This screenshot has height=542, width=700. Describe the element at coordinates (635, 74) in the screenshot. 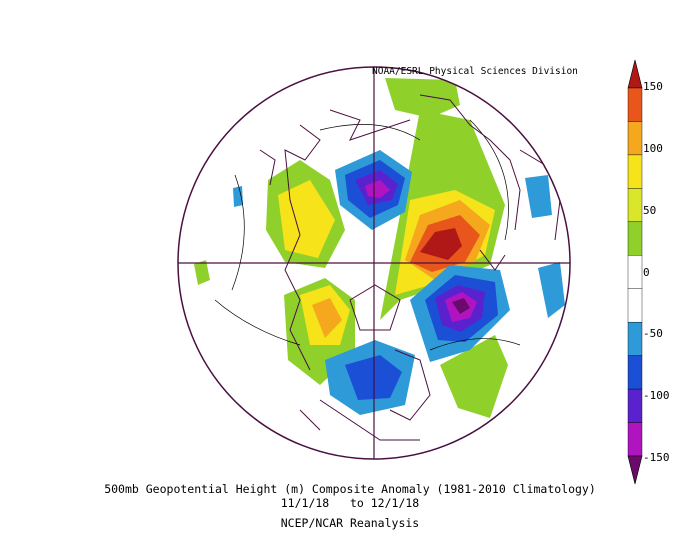

I see `colorbar-top-arrow` at that location.